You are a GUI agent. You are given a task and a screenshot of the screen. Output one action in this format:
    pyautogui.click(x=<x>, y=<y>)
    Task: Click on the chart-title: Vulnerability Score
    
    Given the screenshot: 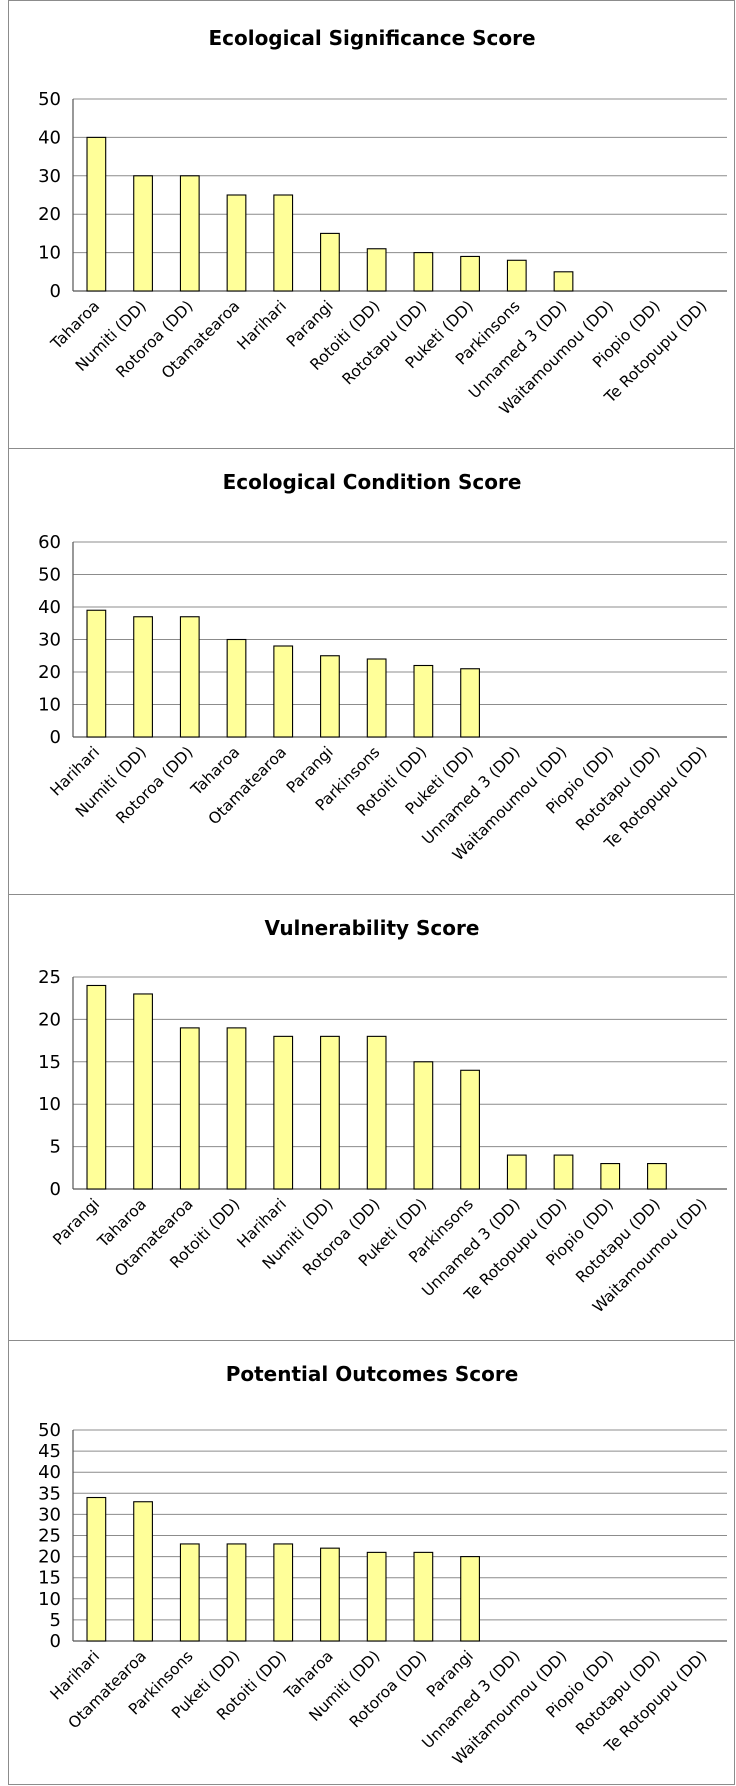 What is the action you would take?
    pyautogui.click(x=372, y=928)
    